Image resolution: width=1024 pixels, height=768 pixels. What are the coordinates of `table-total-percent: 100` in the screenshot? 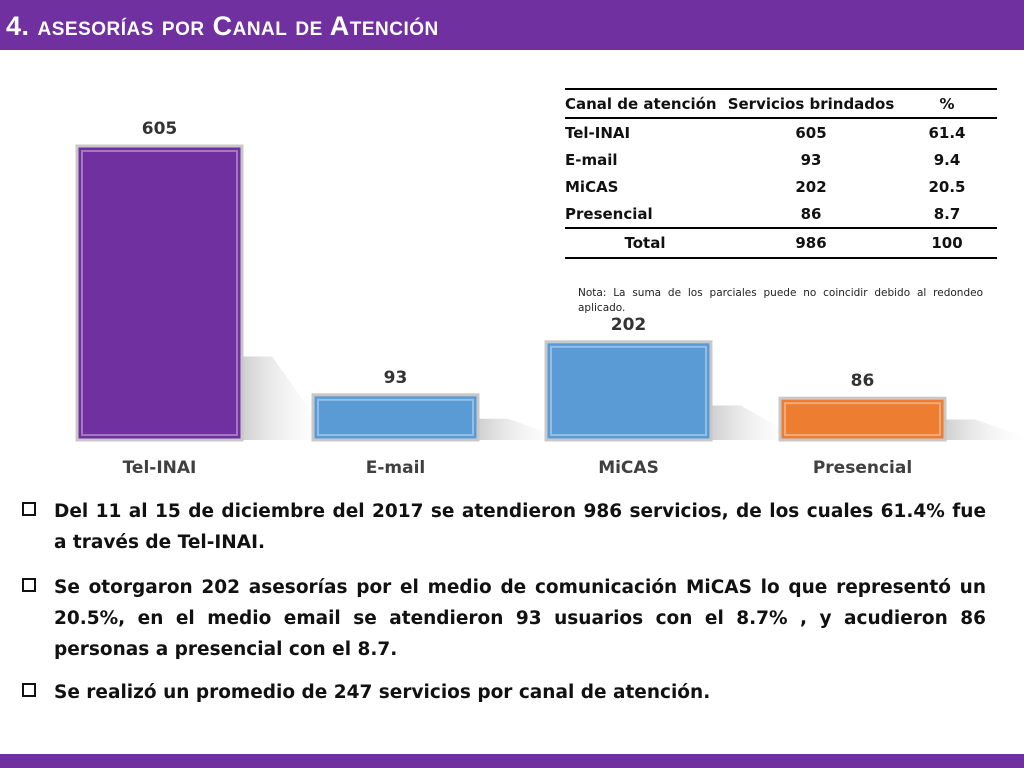 It's located at (947, 243).